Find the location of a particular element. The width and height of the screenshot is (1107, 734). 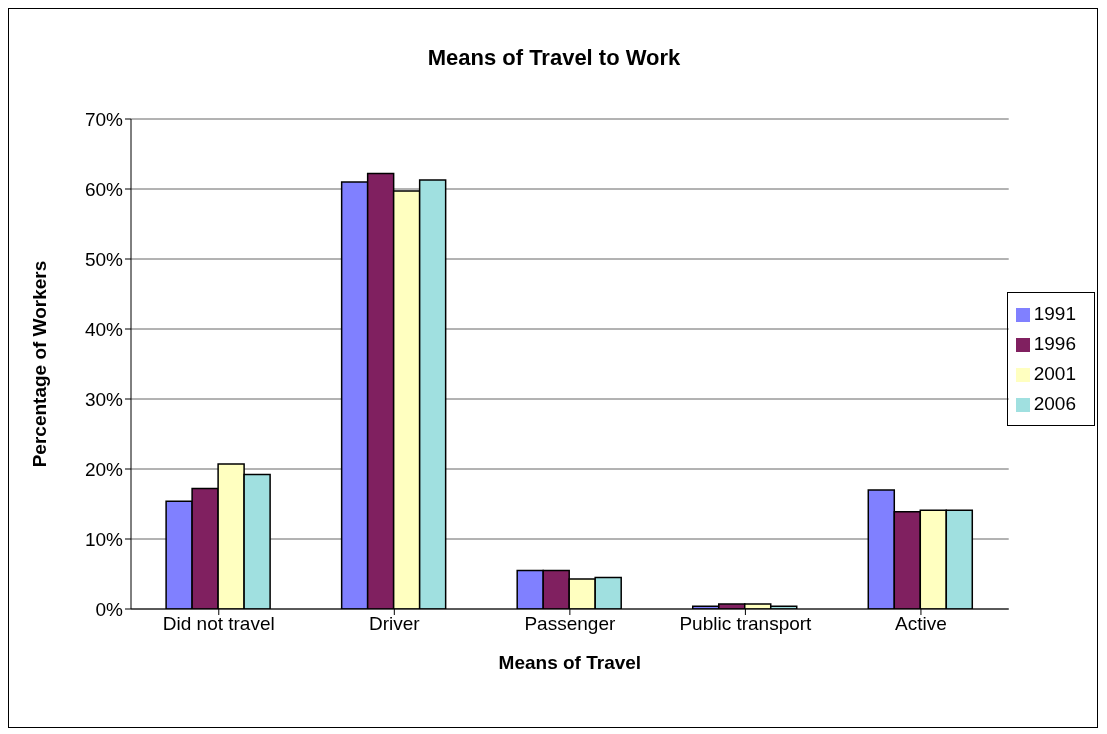

y-tick-label: 20% is located at coordinates (104, 469).